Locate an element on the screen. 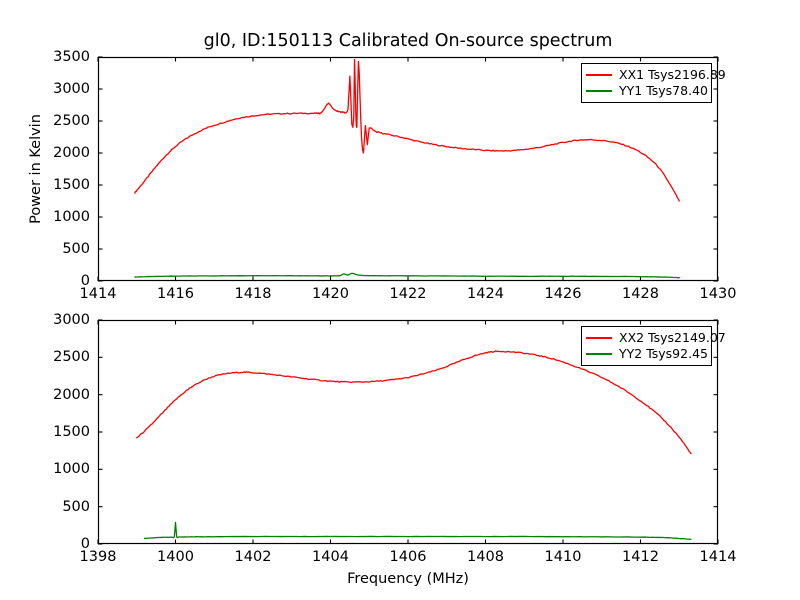 The image size is (800, 600). x-tick-label: 1416 is located at coordinates (175, 294).